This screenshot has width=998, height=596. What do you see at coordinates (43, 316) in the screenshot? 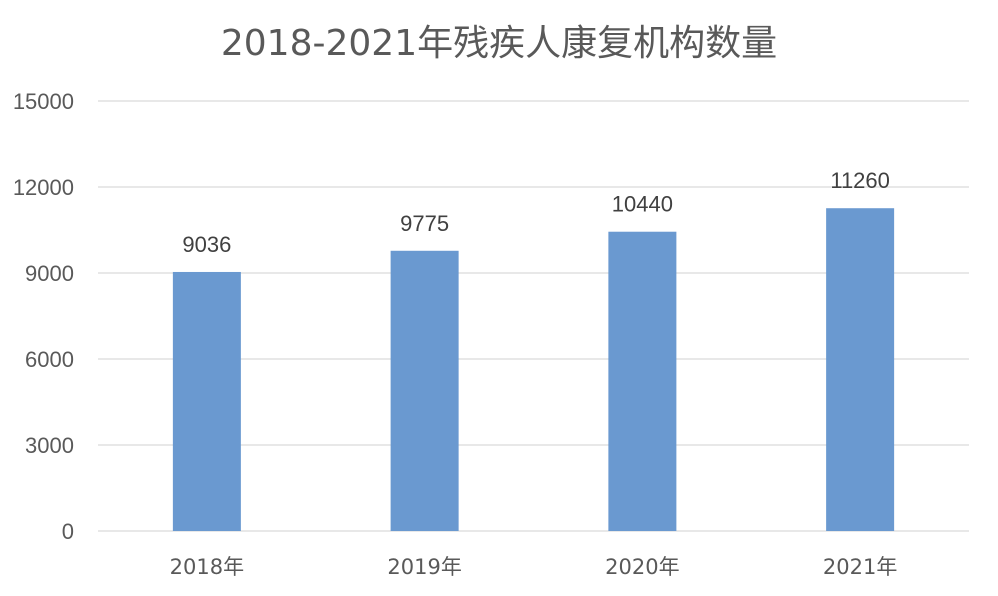
I see `y-axis-ticks: 0 3000 6000 9000 12000 15000` at bounding box center [43, 316].